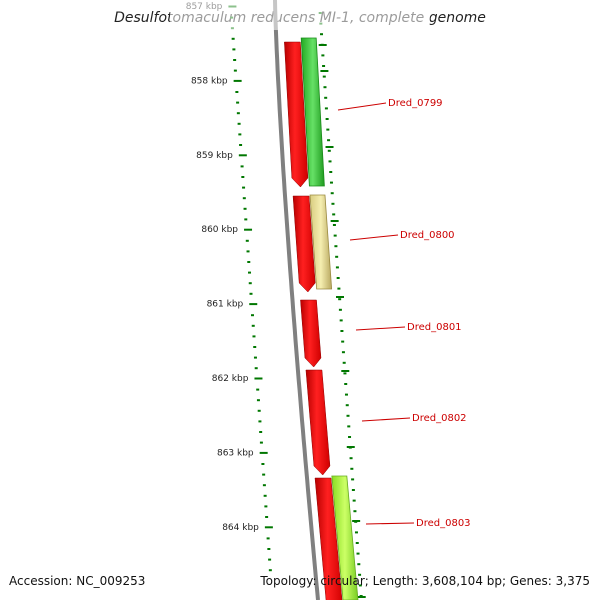 Image resolution: width=600 pixels, height=600 pixels. What do you see at coordinates (415, 103) in the screenshot?
I see `gene-label: Dred_0799` at bounding box center [415, 103].